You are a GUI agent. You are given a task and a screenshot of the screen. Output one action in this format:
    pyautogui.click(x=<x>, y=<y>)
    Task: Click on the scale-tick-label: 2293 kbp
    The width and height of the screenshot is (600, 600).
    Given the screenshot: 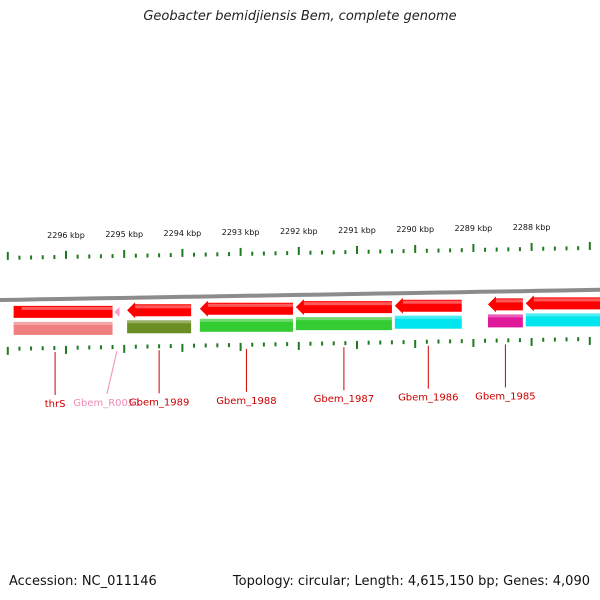 What is the action you would take?
    pyautogui.click(x=241, y=232)
    